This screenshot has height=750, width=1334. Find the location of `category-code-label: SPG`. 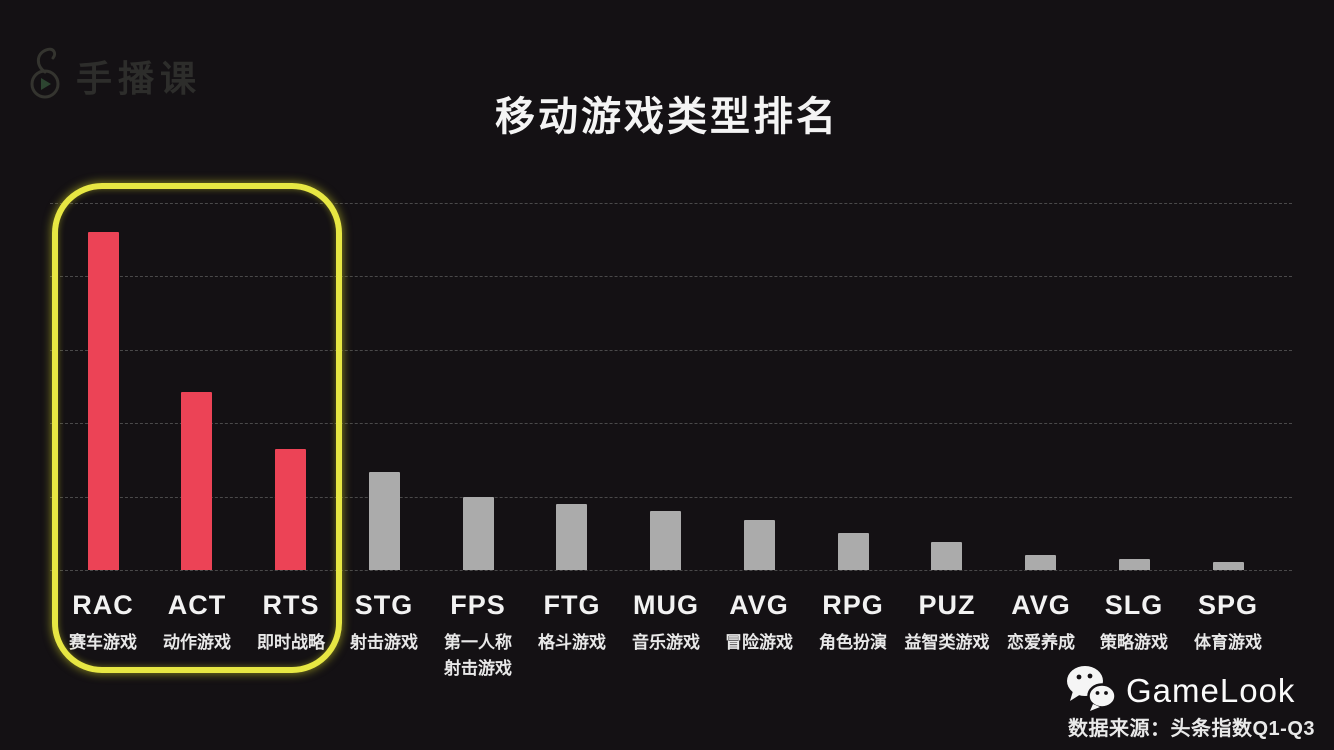

category-code-label: SPG is located at coordinates (1228, 605).